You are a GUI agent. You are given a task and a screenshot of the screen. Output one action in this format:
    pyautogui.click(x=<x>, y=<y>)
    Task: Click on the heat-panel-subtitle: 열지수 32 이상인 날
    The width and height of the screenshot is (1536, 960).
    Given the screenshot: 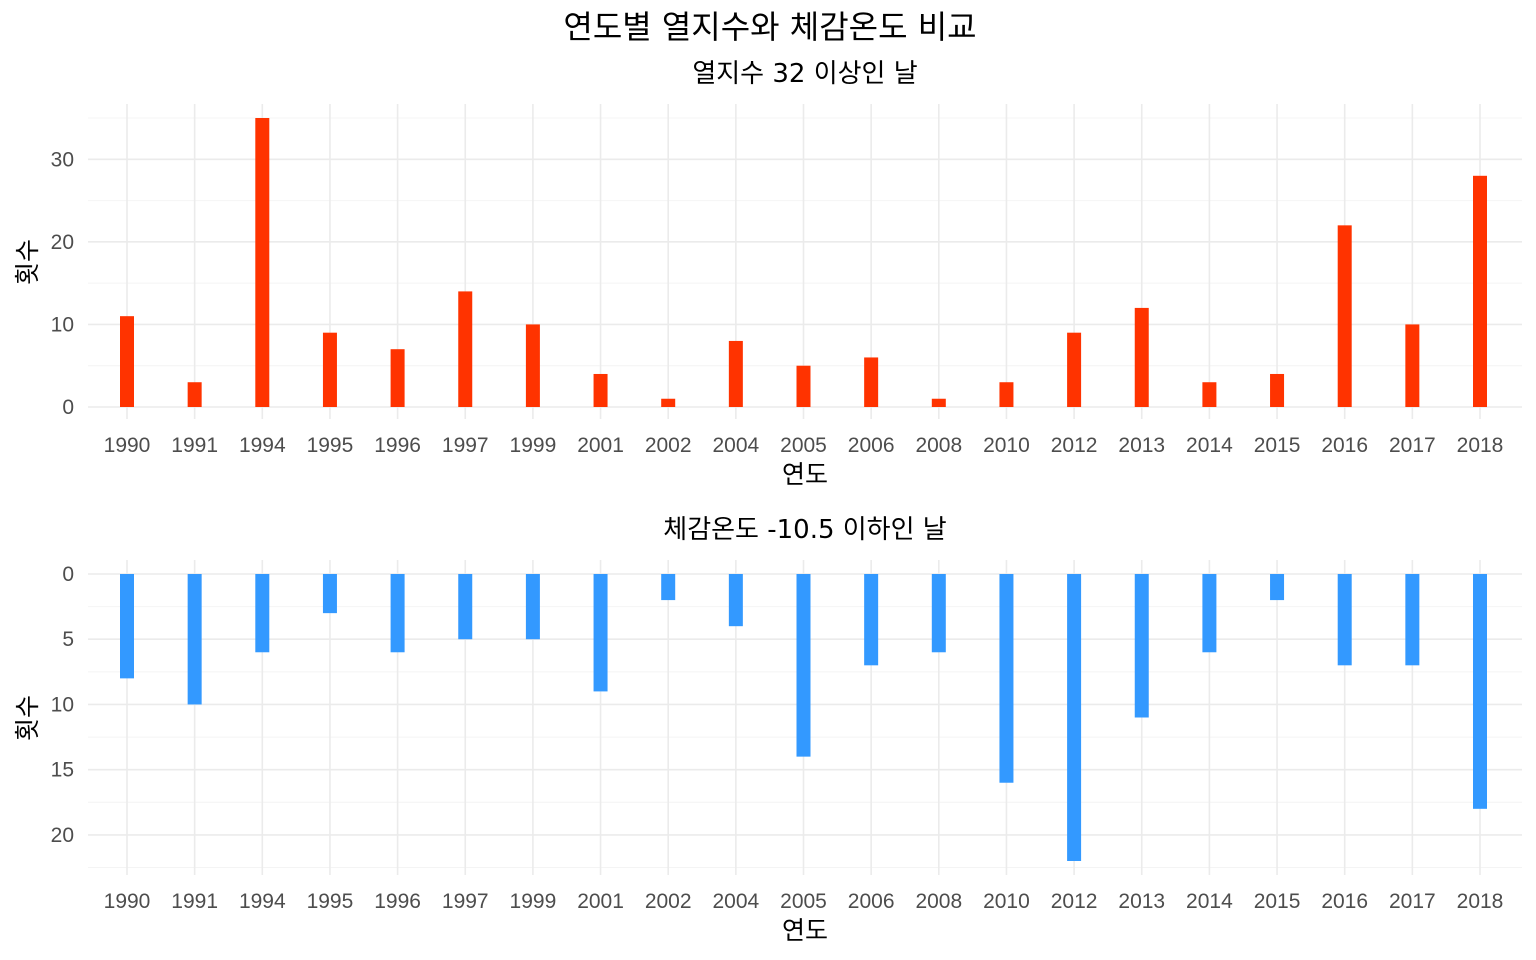 What is the action you would take?
    pyautogui.click(x=804, y=74)
    